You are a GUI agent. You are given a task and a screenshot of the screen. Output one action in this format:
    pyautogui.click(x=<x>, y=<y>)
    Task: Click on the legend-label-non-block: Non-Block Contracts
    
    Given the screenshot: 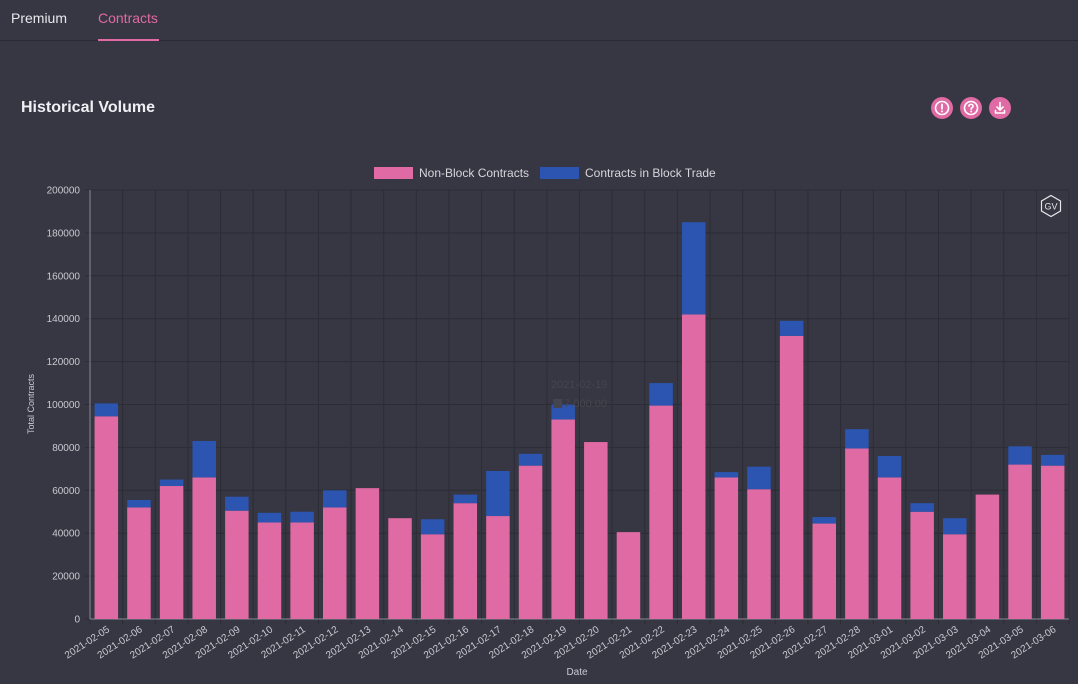 What is the action you would take?
    pyautogui.click(x=474, y=173)
    